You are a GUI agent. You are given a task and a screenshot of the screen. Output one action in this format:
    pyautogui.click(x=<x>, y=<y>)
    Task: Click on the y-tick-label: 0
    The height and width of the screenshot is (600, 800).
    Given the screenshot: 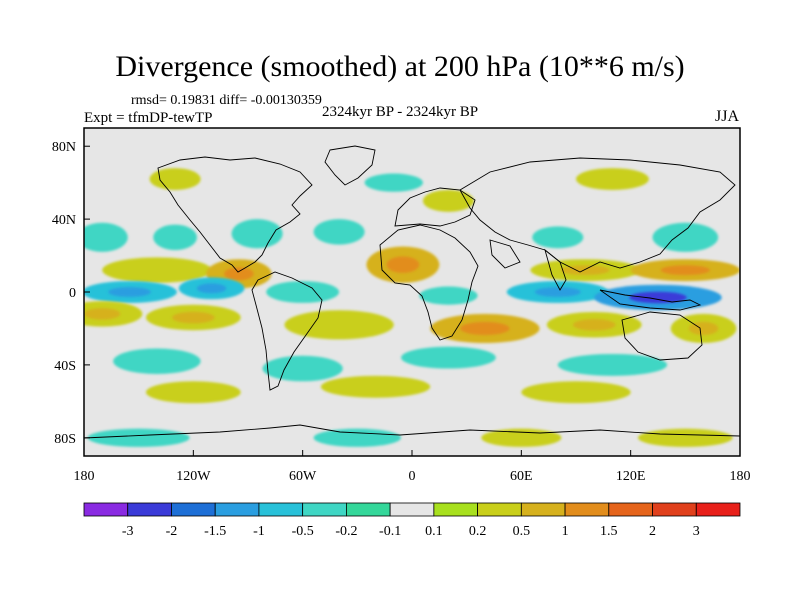 What is the action you would take?
    pyautogui.click(x=72, y=293)
    